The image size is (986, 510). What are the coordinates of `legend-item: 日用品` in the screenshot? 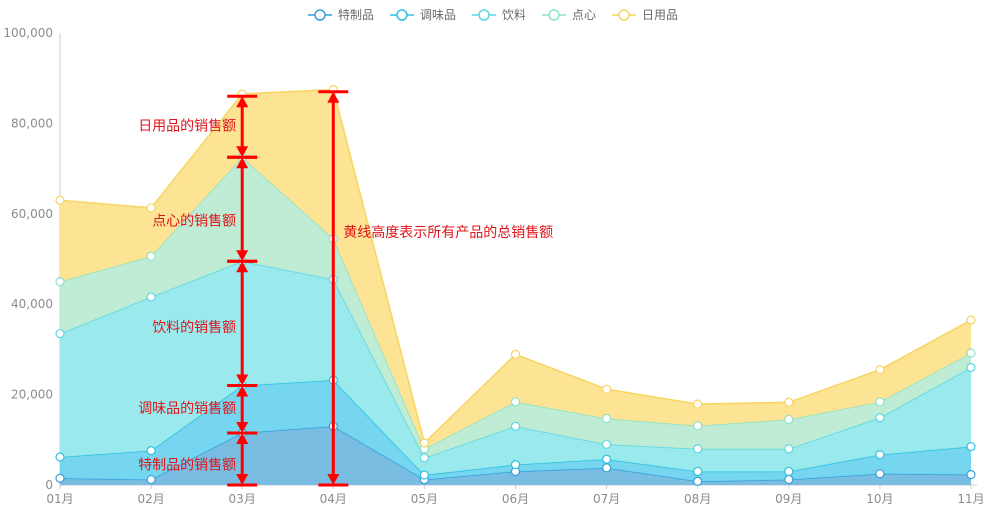 It's located at (645, 15).